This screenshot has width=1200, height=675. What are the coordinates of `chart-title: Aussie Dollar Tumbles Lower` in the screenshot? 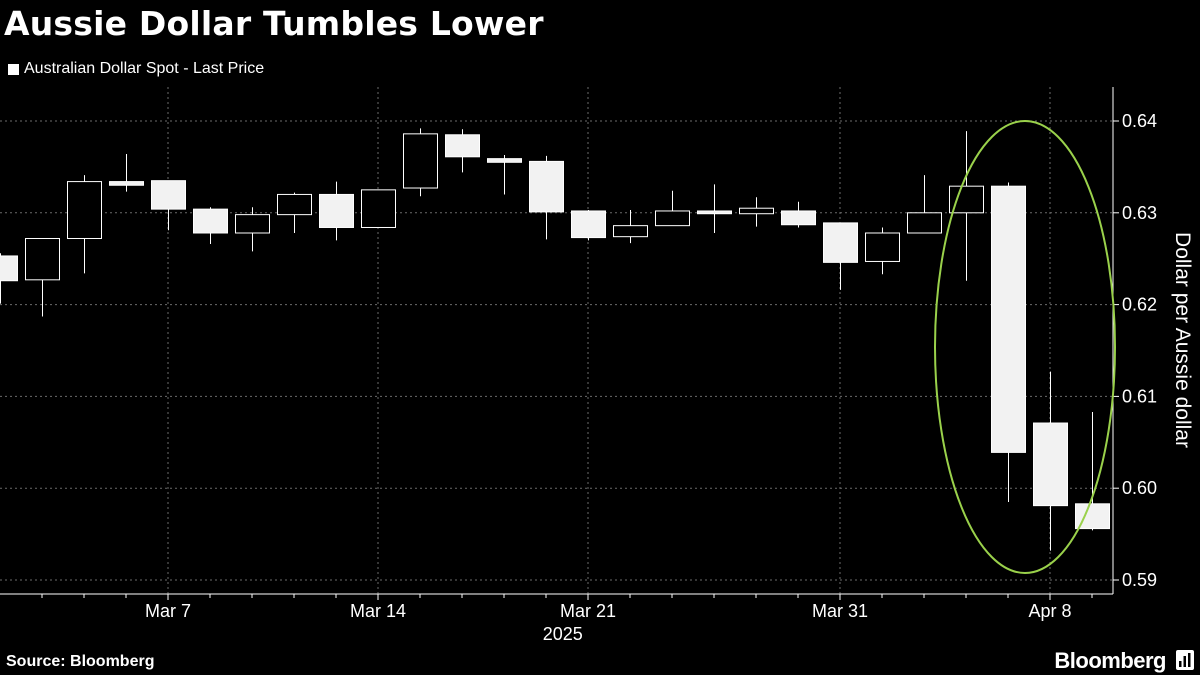 It's located at (274, 23).